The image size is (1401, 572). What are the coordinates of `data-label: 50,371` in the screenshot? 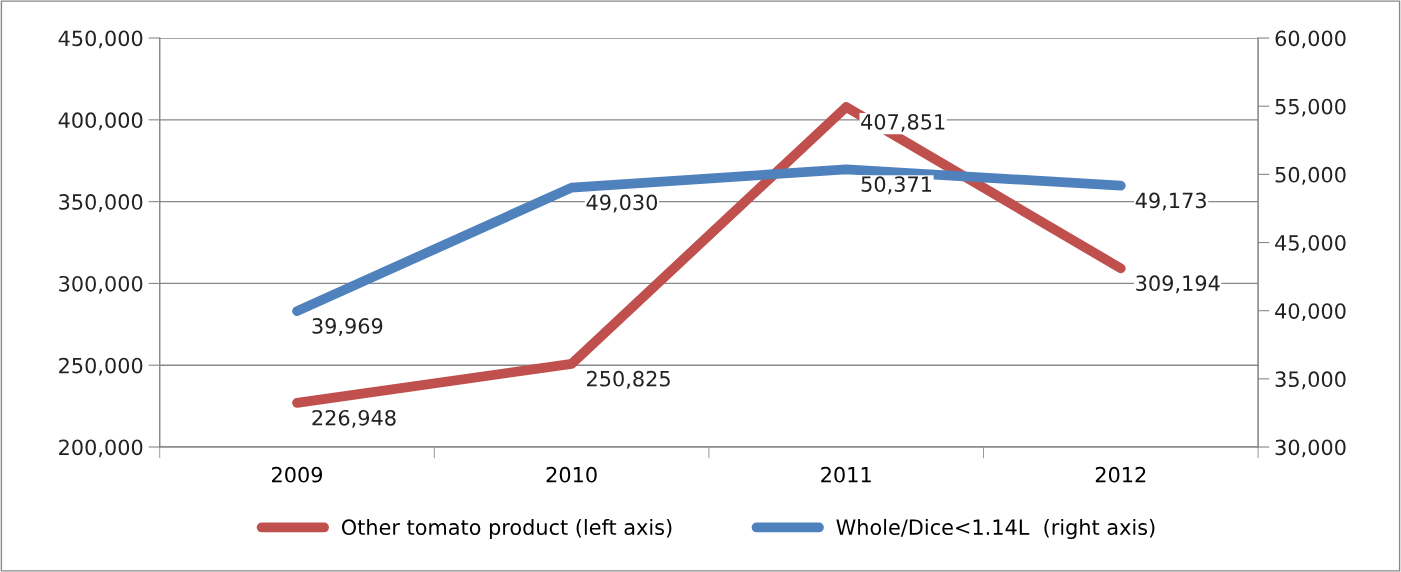 It's located at (896, 185).